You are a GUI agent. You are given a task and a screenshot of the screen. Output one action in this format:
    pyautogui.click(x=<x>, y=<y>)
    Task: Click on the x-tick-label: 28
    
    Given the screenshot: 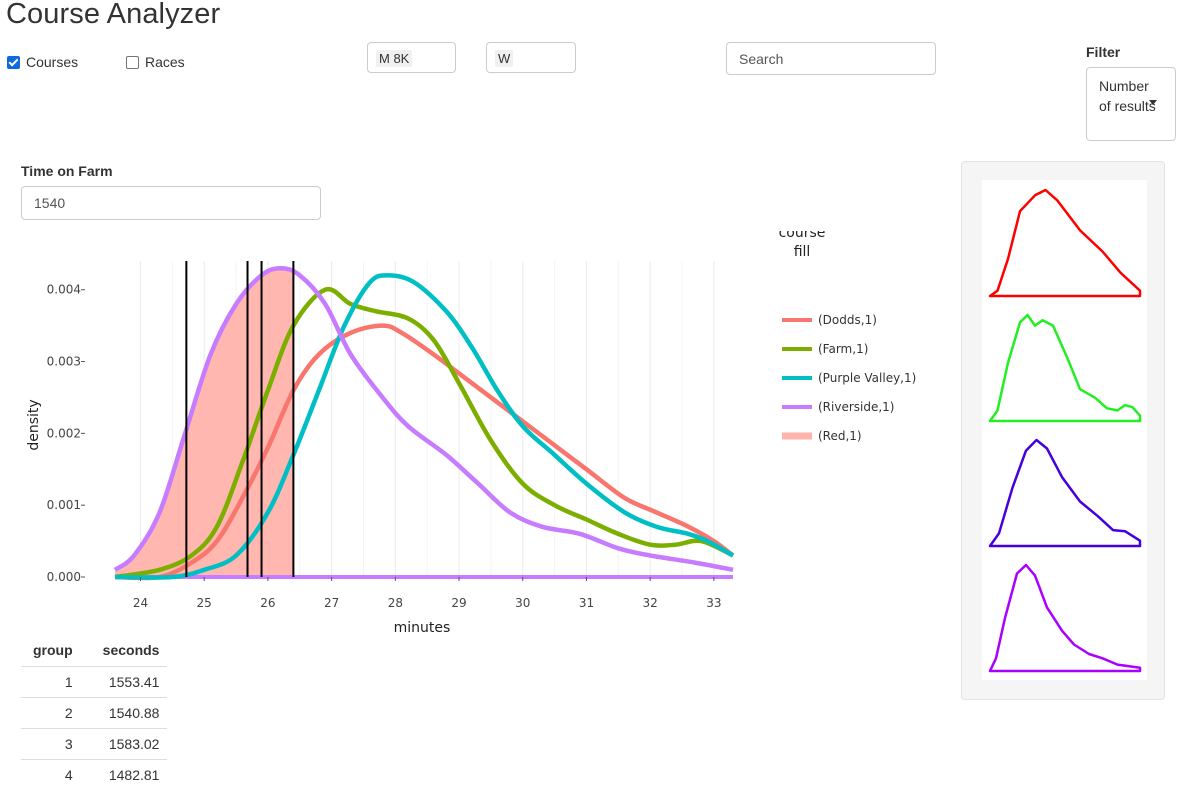 What is the action you would take?
    pyautogui.click(x=395, y=603)
    